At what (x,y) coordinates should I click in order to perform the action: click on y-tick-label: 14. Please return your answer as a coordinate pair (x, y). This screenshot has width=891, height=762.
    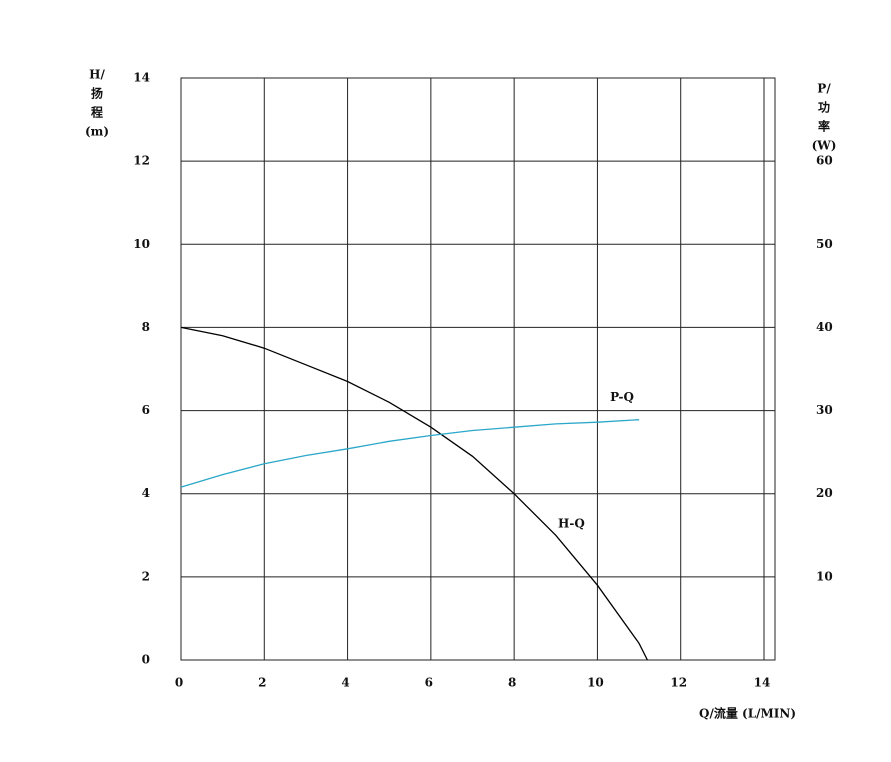
    Looking at the image, I should click on (141, 78).